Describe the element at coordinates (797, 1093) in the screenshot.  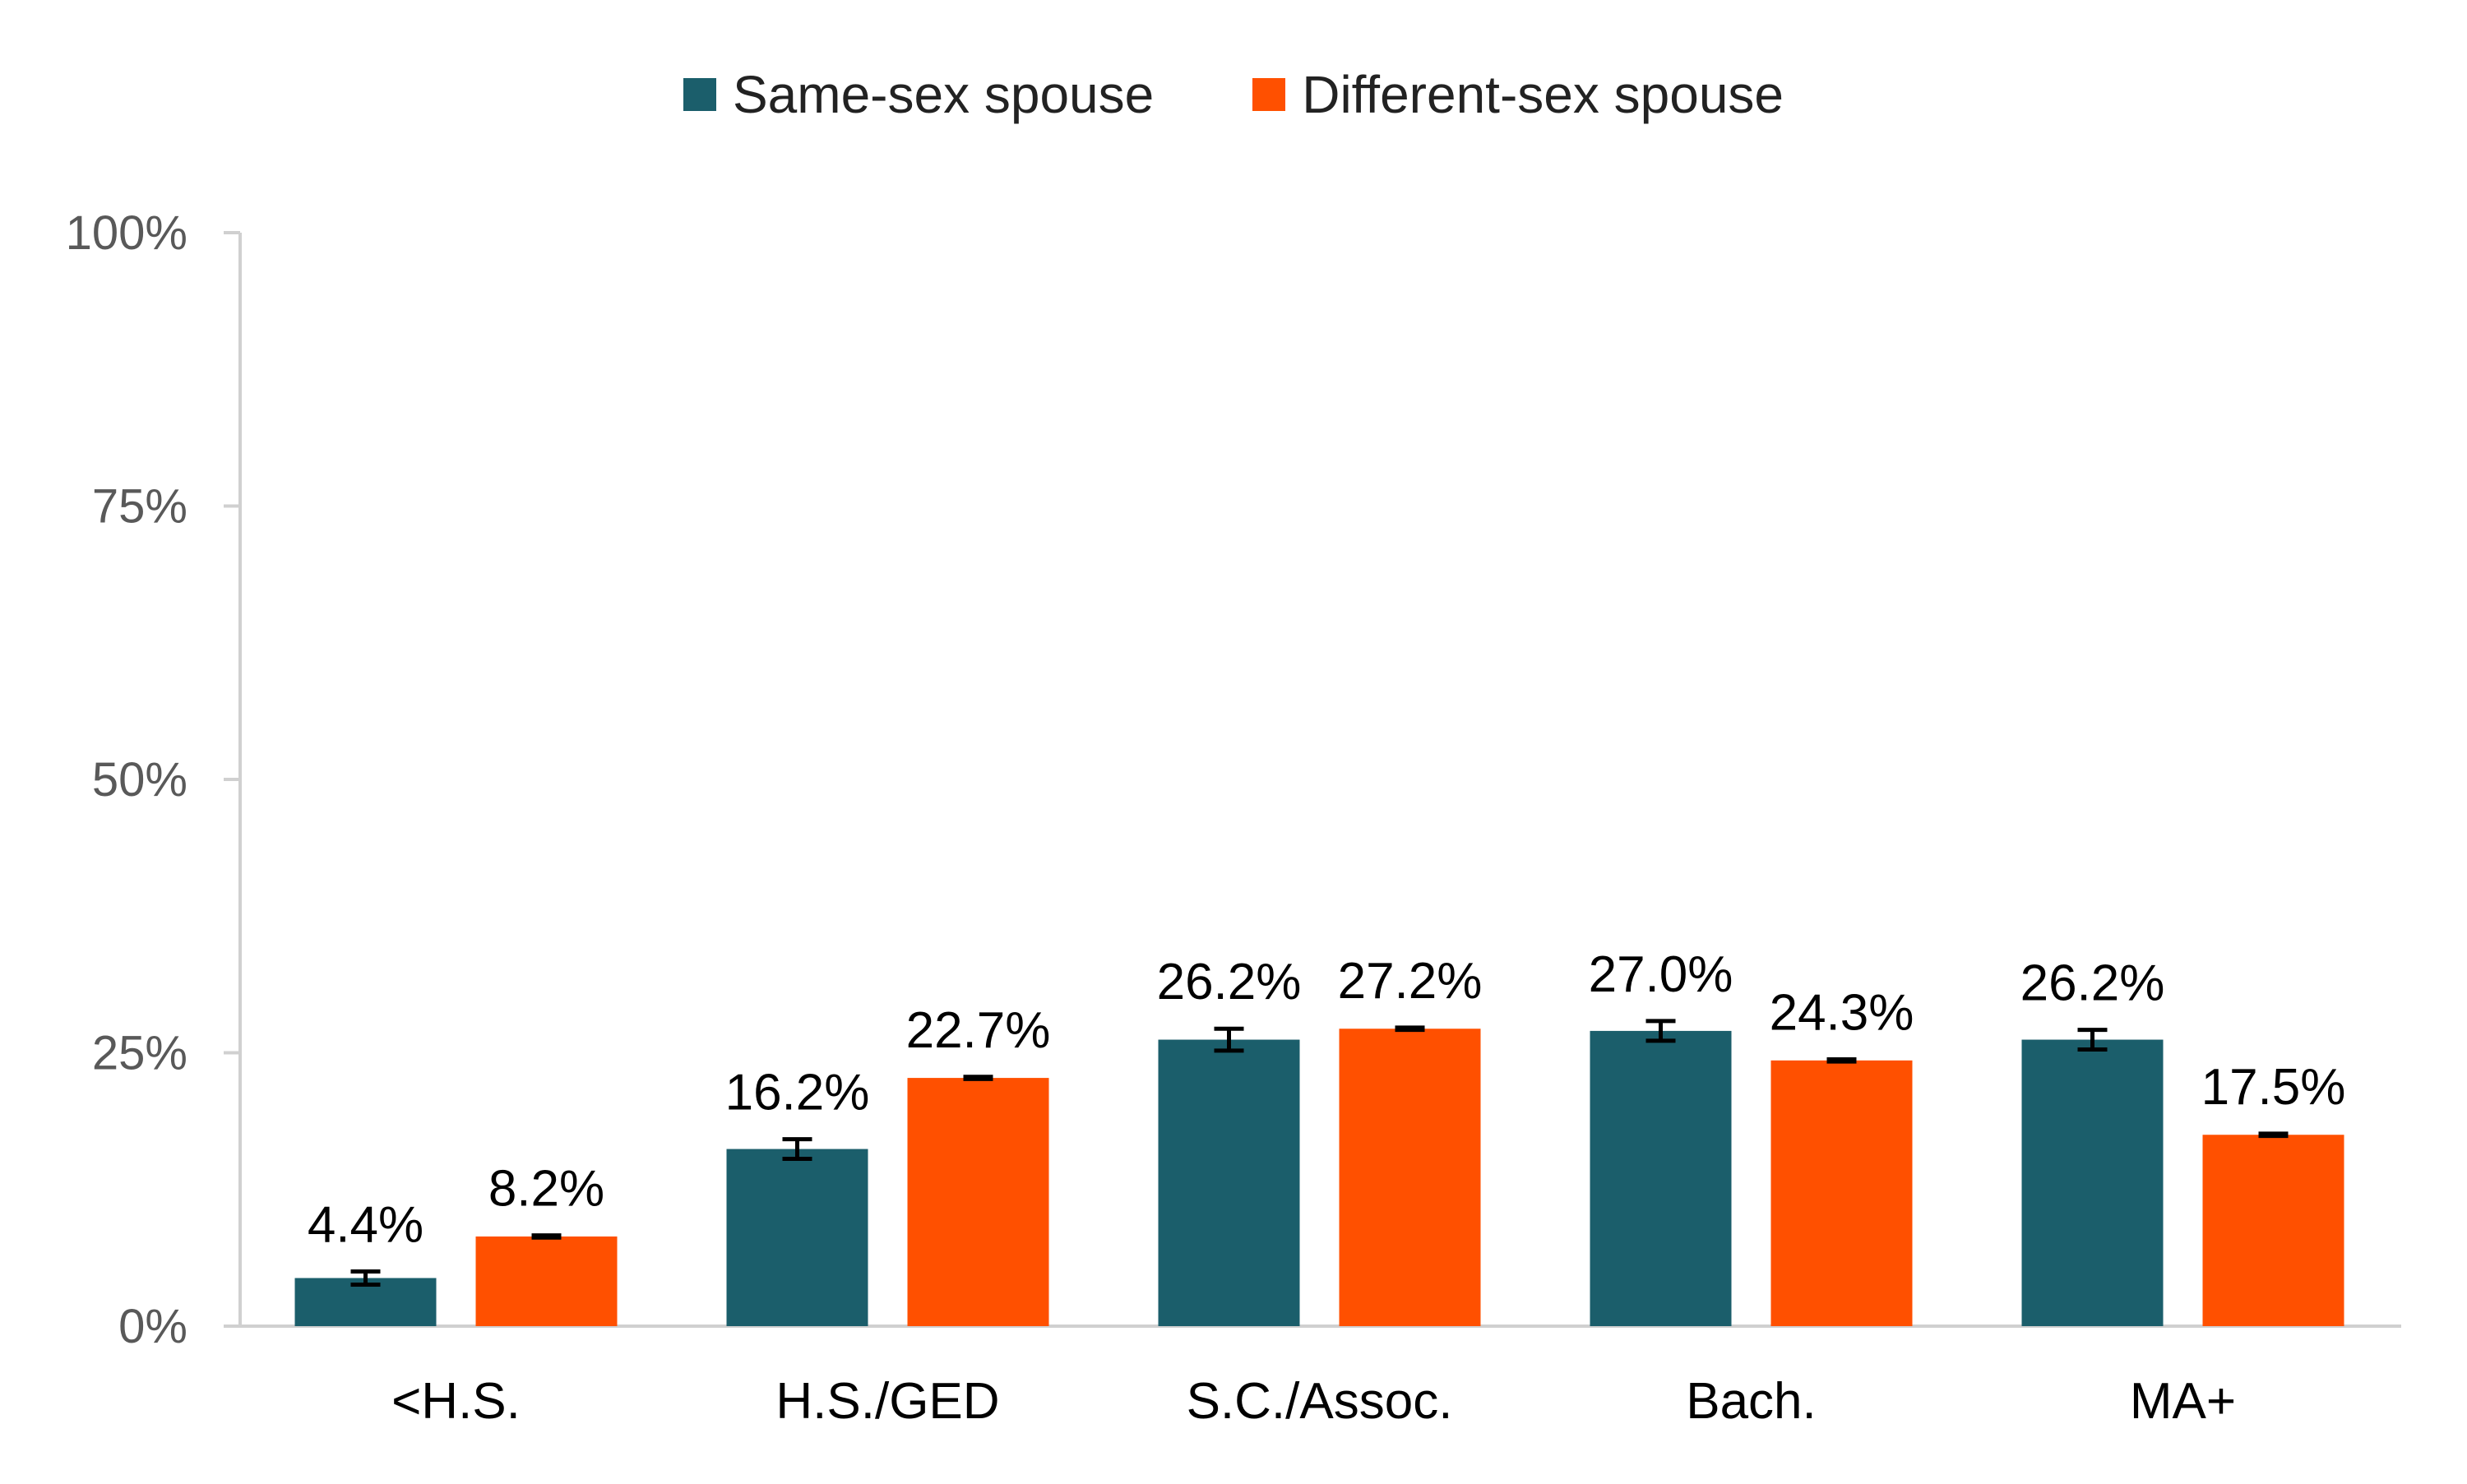
I see `data-label: 16.2%` at that location.